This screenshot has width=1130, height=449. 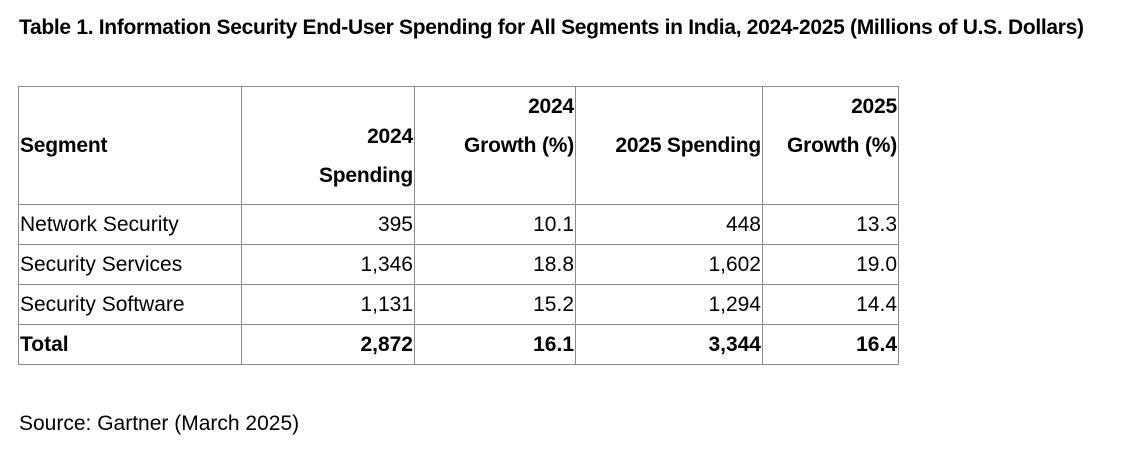 I want to click on cell-2024-spending: 1,131, so click(x=328, y=304).